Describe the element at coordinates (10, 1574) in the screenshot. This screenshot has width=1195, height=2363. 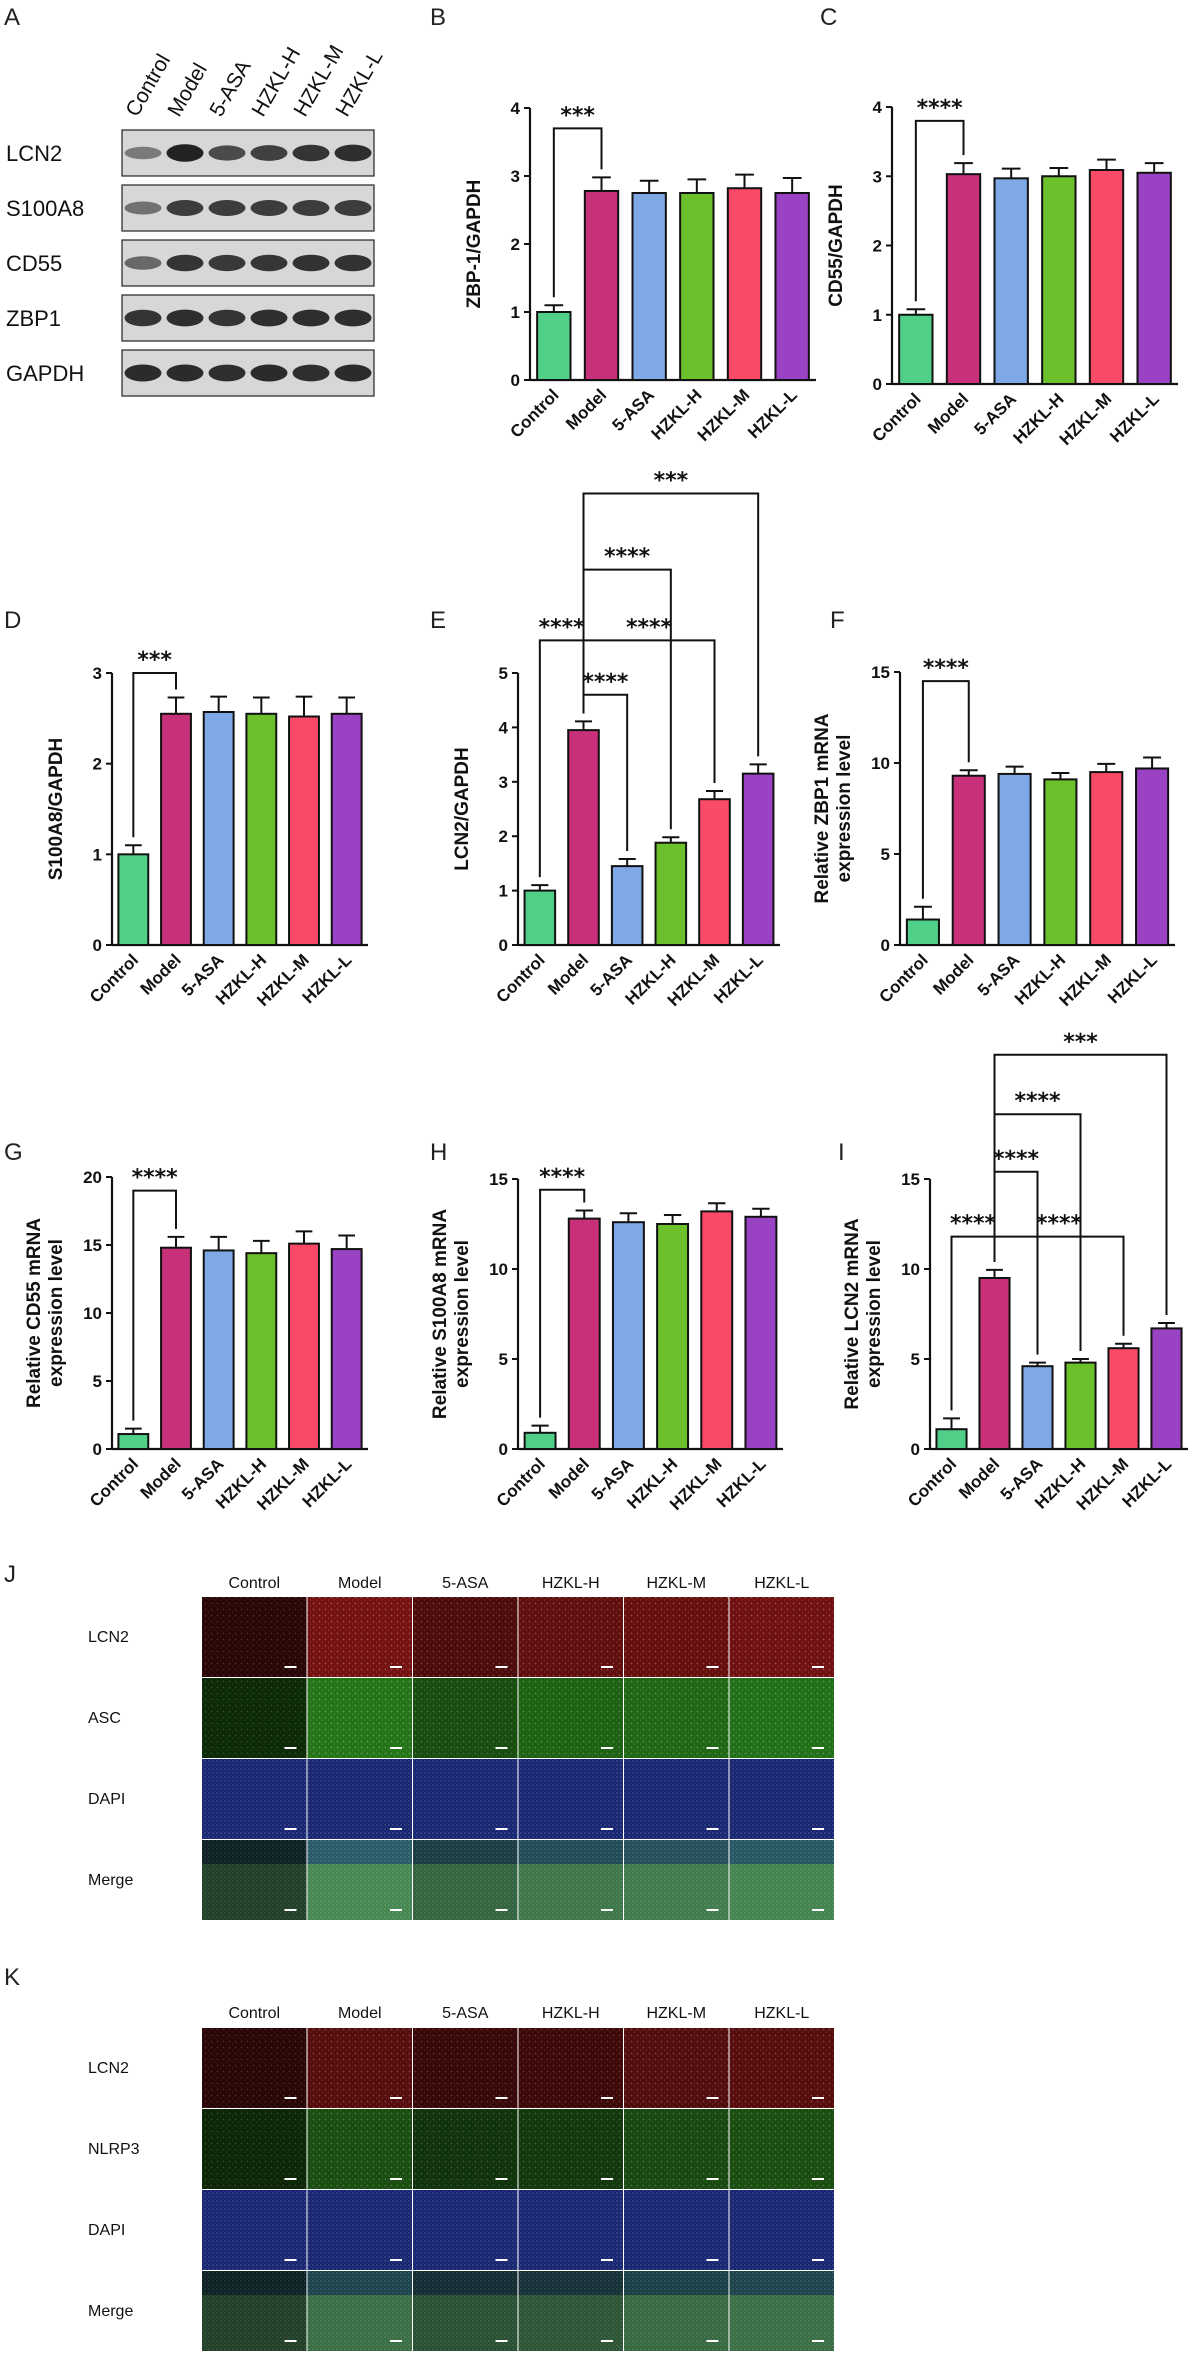
I see `panel-letter-j: J` at that location.